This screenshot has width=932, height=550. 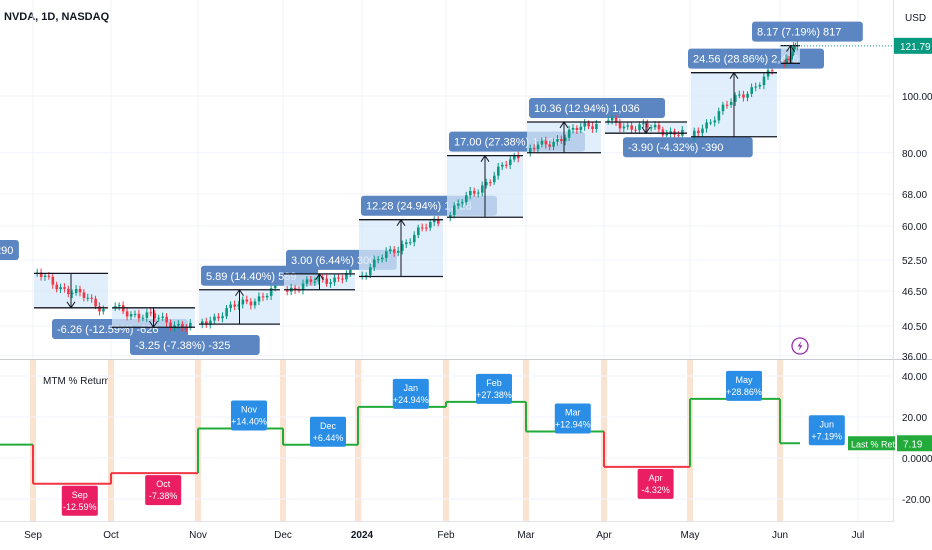 What do you see at coordinates (6, 251) in the screenshot?
I see `range-label: 290` at bounding box center [6, 251].